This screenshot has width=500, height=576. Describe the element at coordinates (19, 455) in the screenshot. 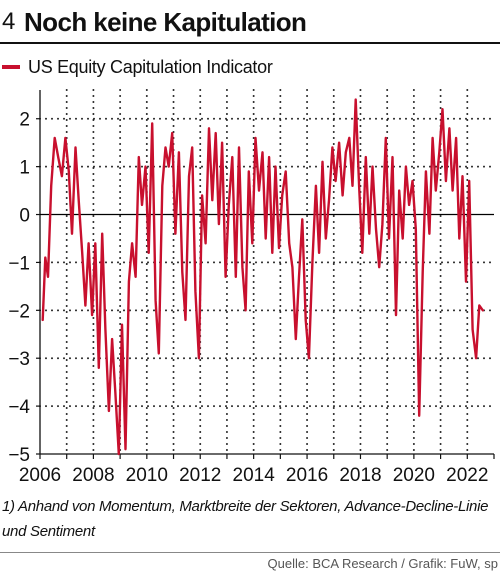

I see `y-tick-label: −5` at that location.